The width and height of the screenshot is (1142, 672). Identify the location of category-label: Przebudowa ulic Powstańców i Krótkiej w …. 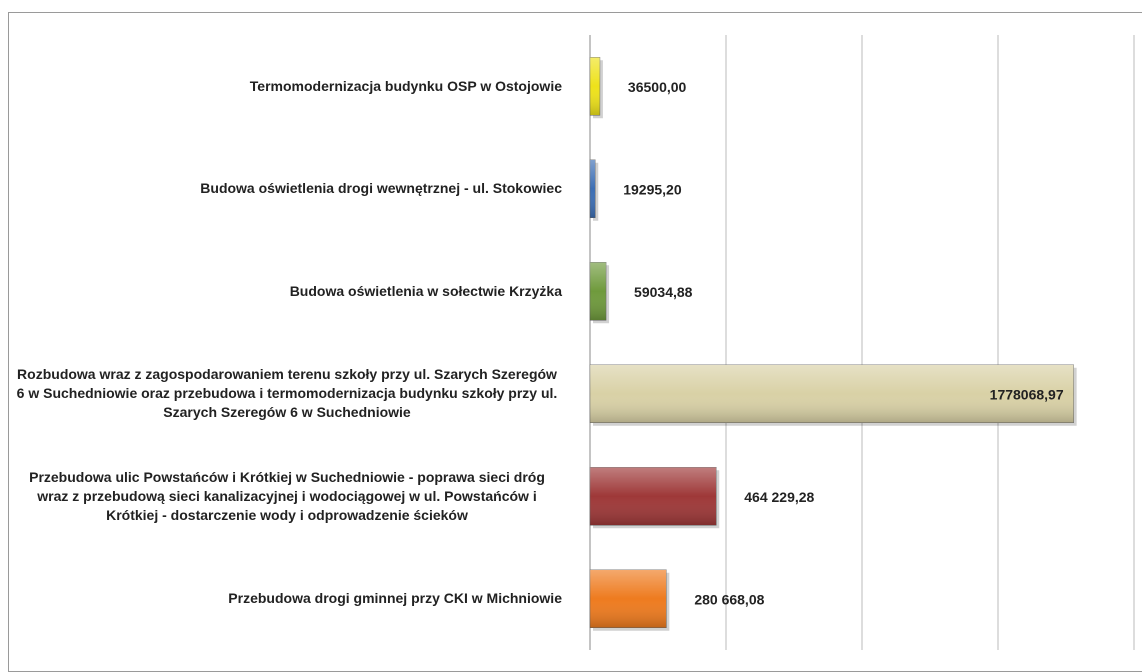
(287, 495).